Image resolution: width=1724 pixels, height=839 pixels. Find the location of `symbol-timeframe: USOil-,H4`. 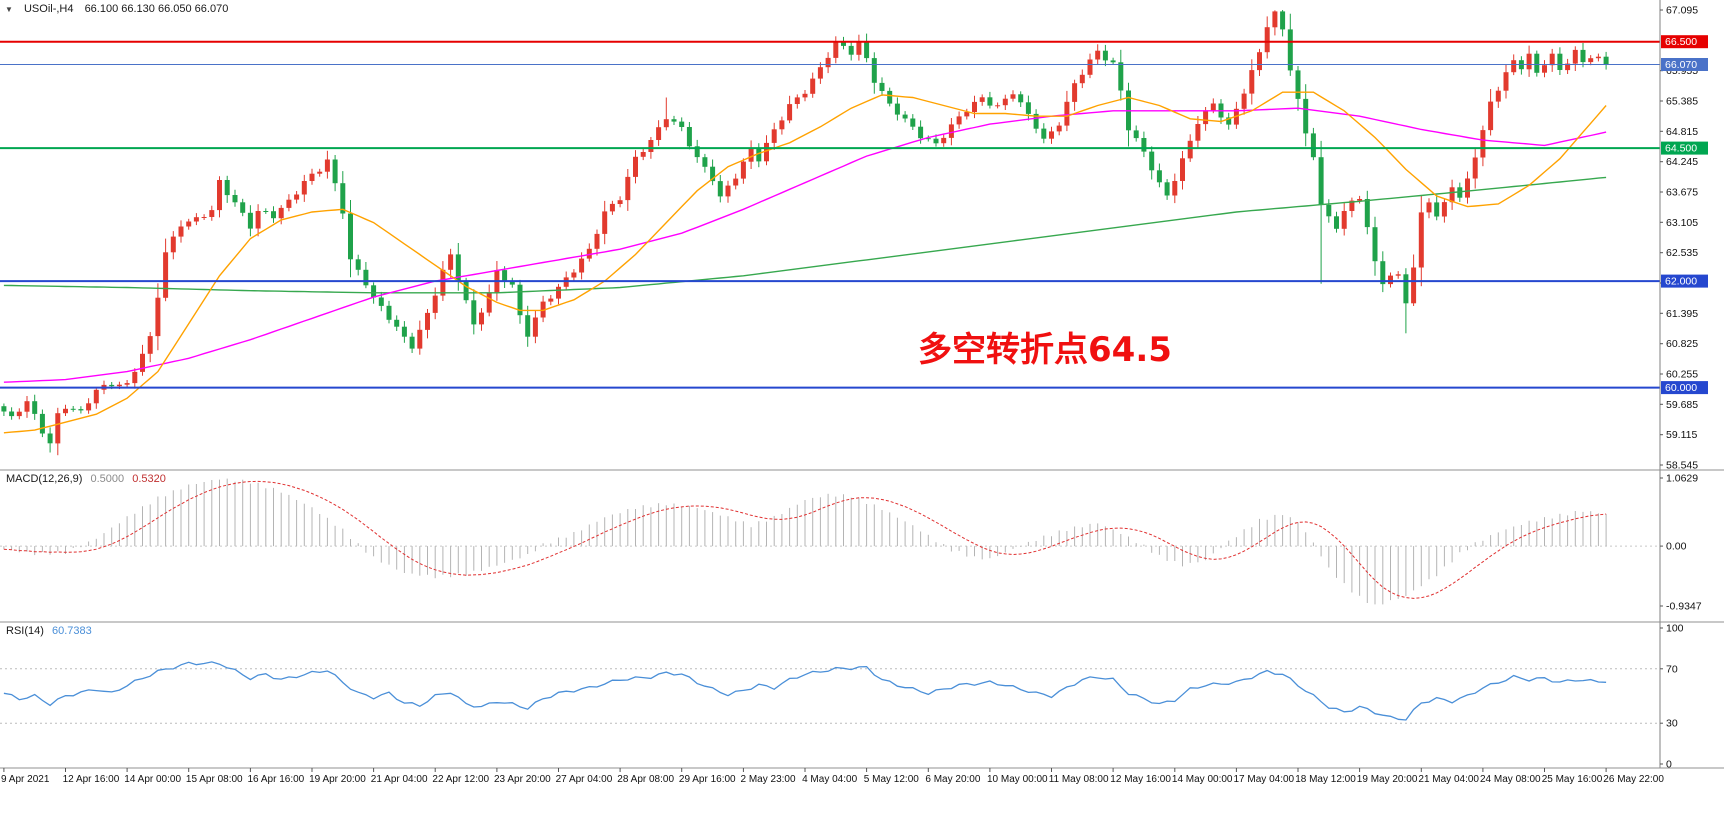

symbol-timeframe: USOil-,H4 is located at coordinates (48, 9).